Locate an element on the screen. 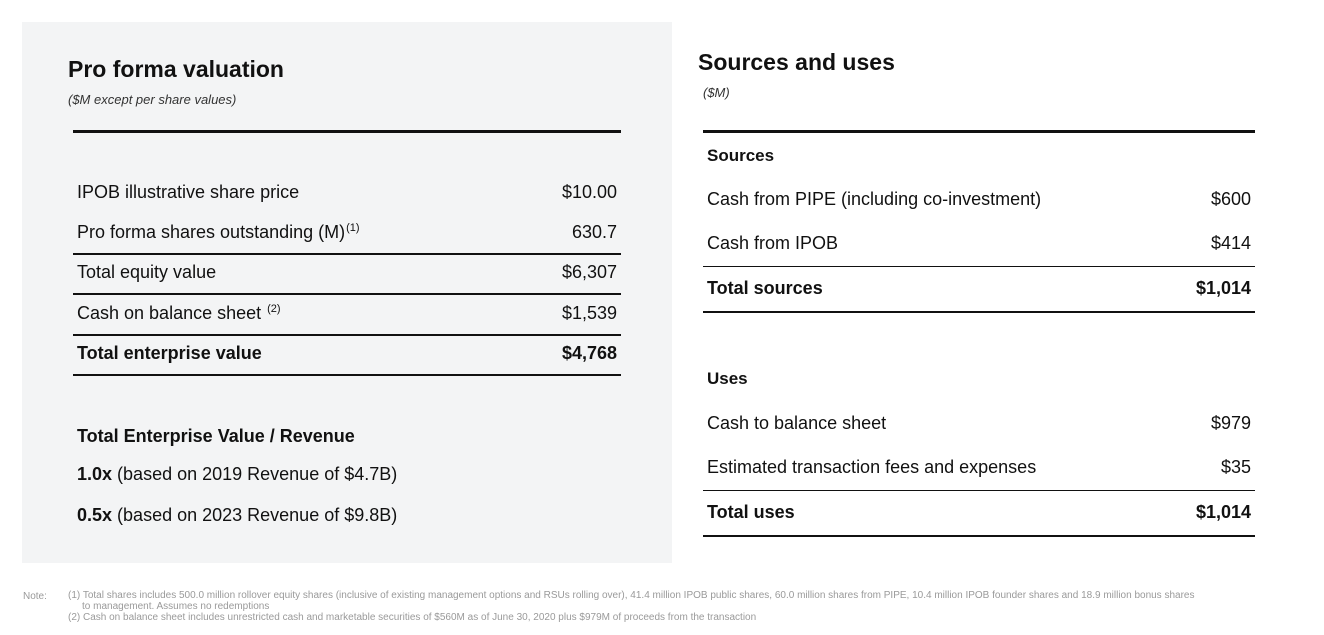 Image resolution: width=1324 pixels, height=635 pixels. row-value: $4,768 is located at coordinates (589, 353).